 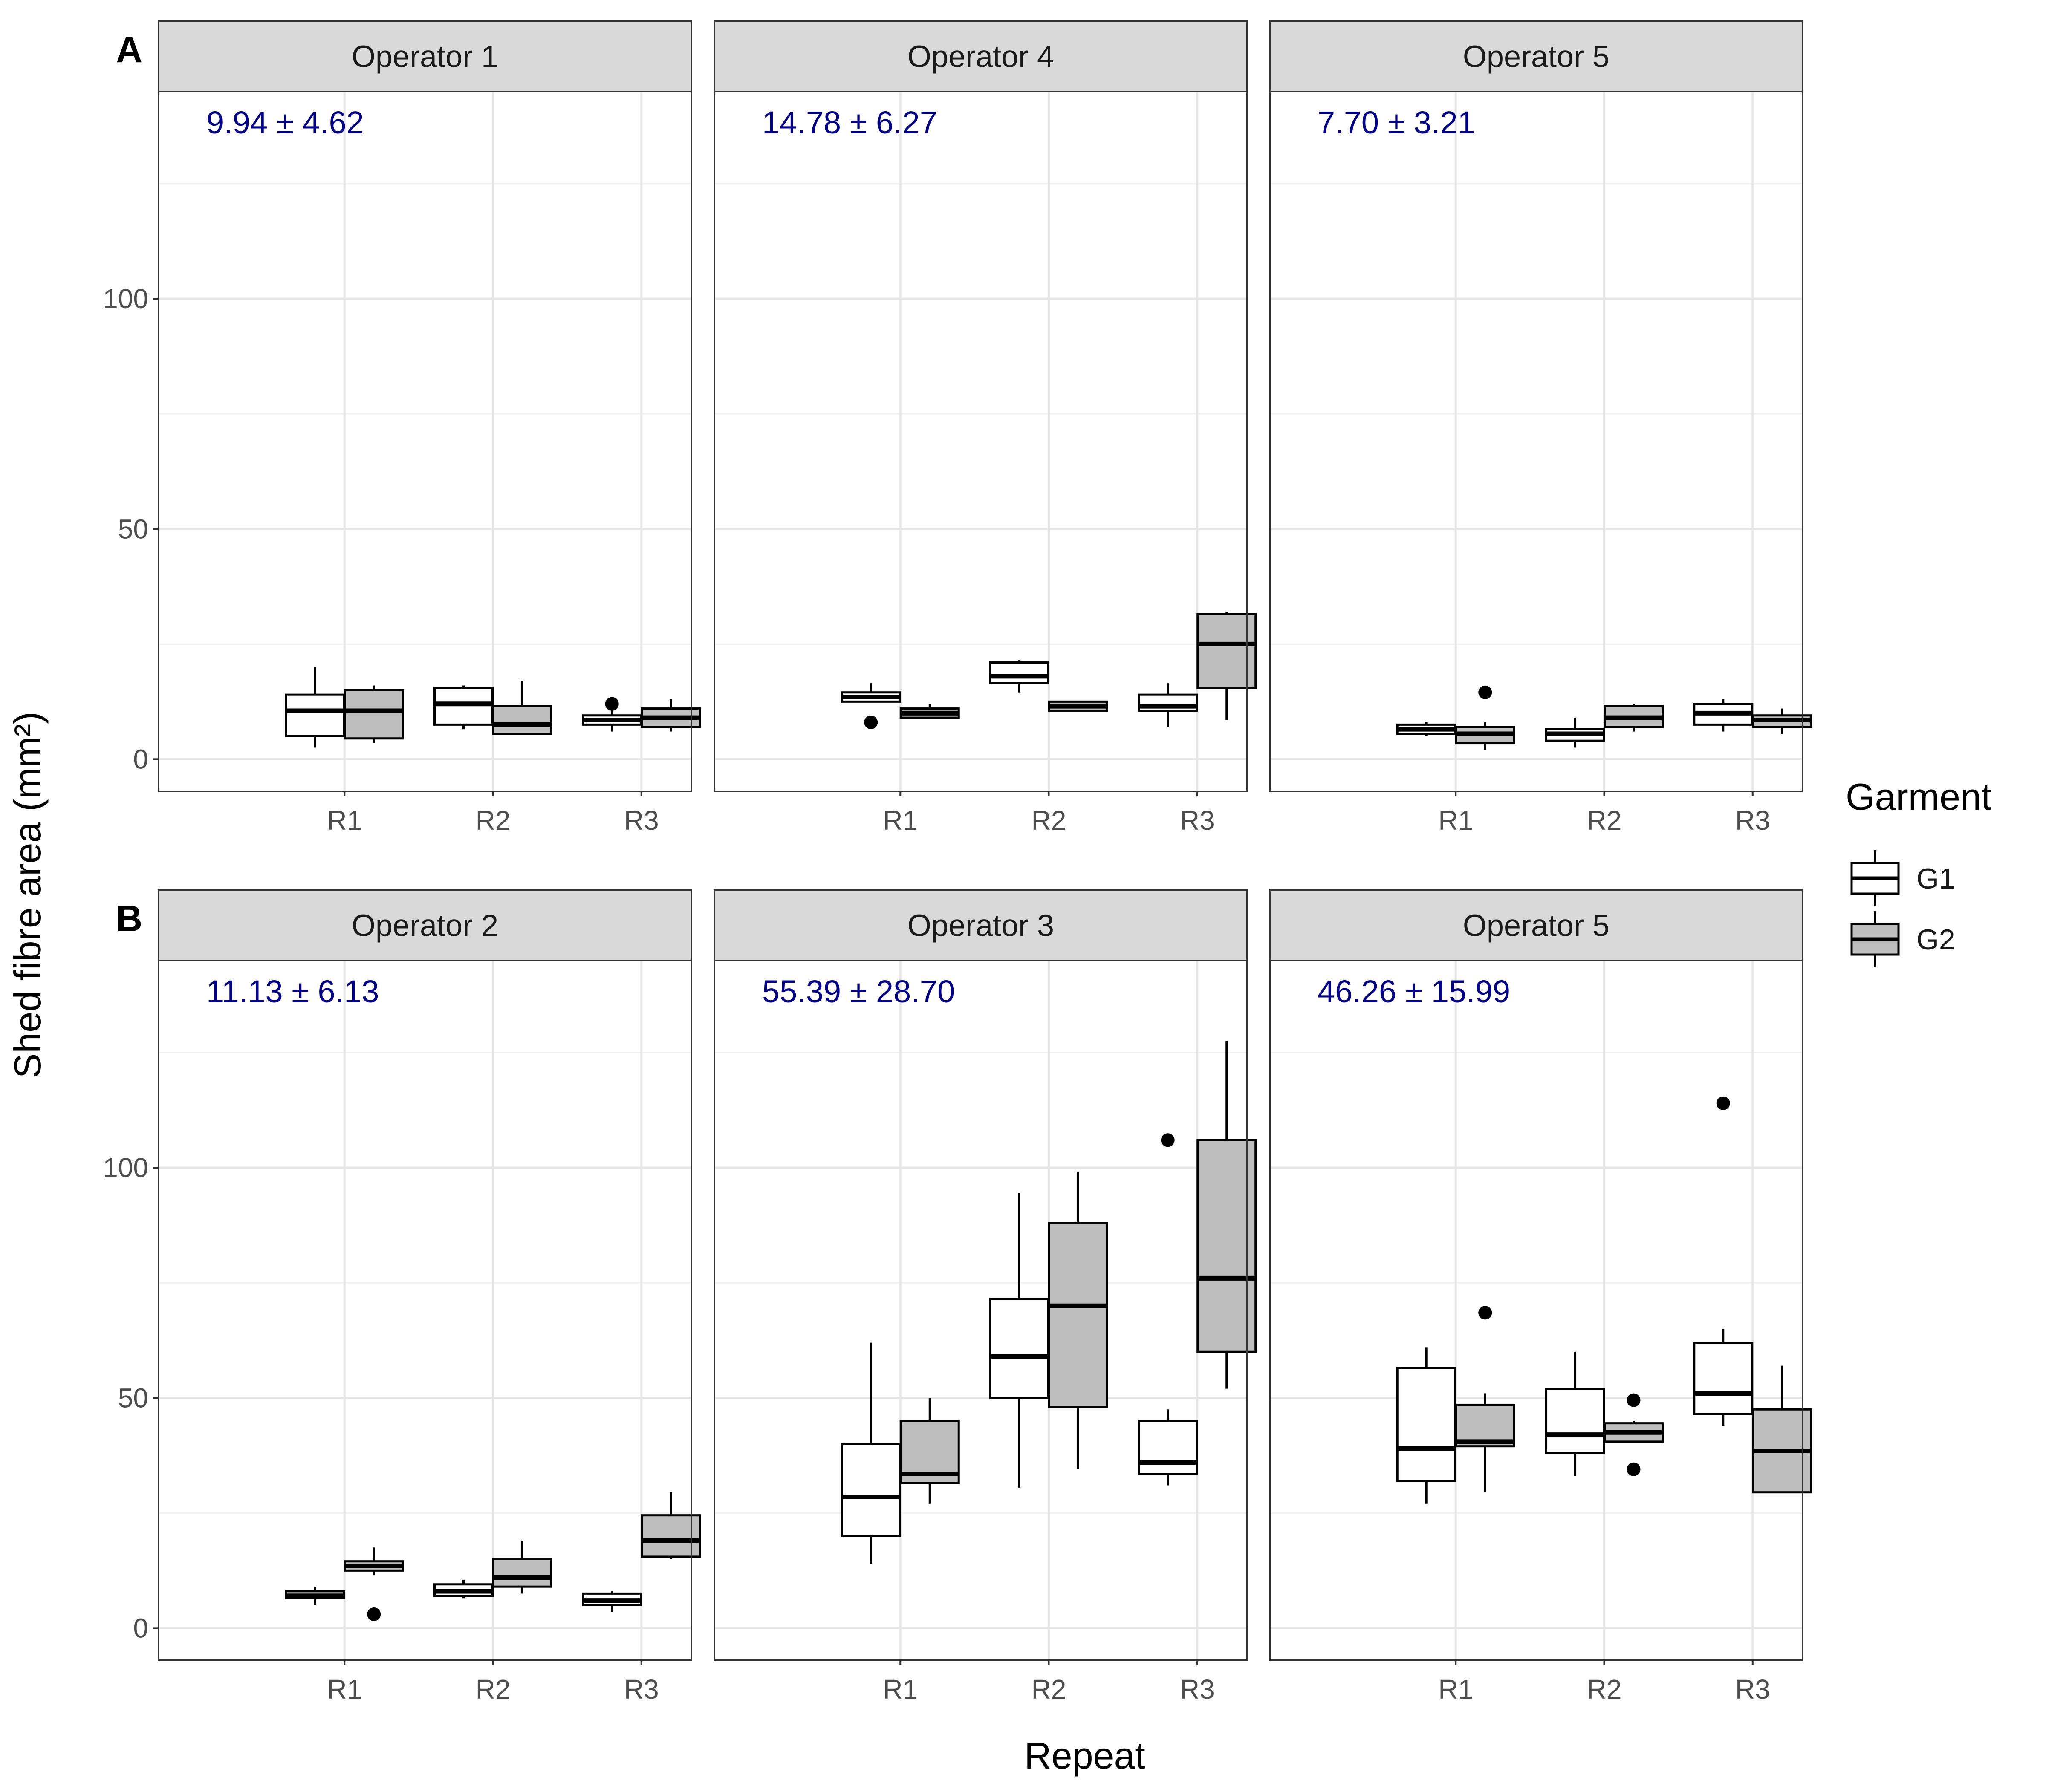 What do you see at coordinates (1903, 908) in the screenshot?
I see `legend-items: G1 G2` at bounding box center [1903, 908].